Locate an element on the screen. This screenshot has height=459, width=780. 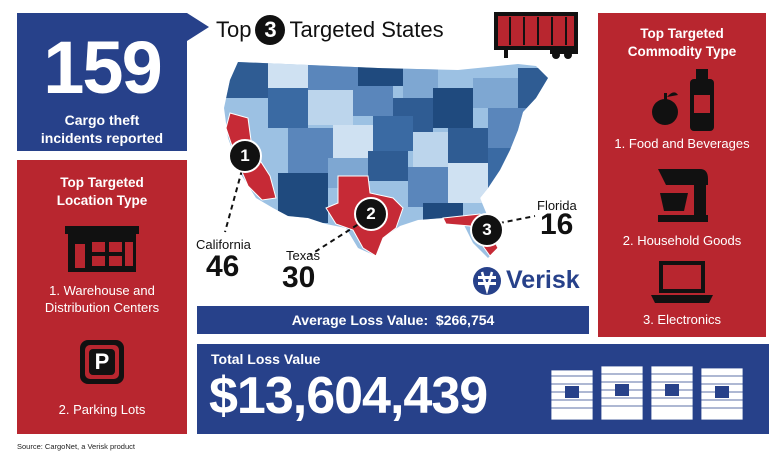
incident-count-panel: 159 Cargo theft incidents reported is located at coordinates (102, 82).